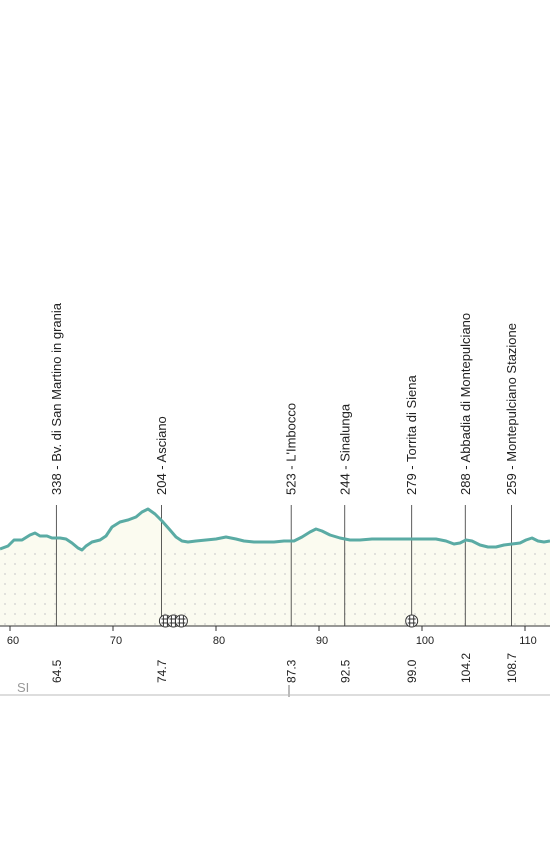 Image resolution: width=550 pixels, height=852 pixels. What do you see at coordinates (411, 435) in the screenshot?
I see `landmark-label: 279 - Torrita di Siena` at bounding box center [411, 435].